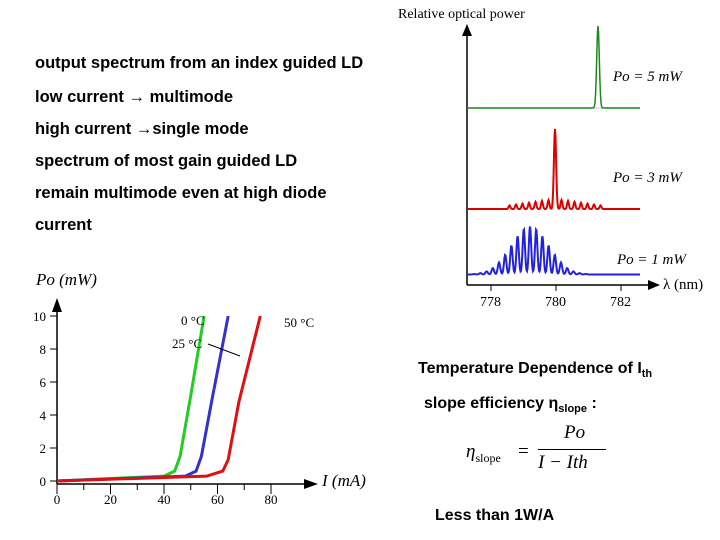 Image resolution: width=720 pixels, height=540 pixels. Describe the element at coordinates (110, 499) in the screenshot. I see `pi-x-tick-label: 20` at that location.